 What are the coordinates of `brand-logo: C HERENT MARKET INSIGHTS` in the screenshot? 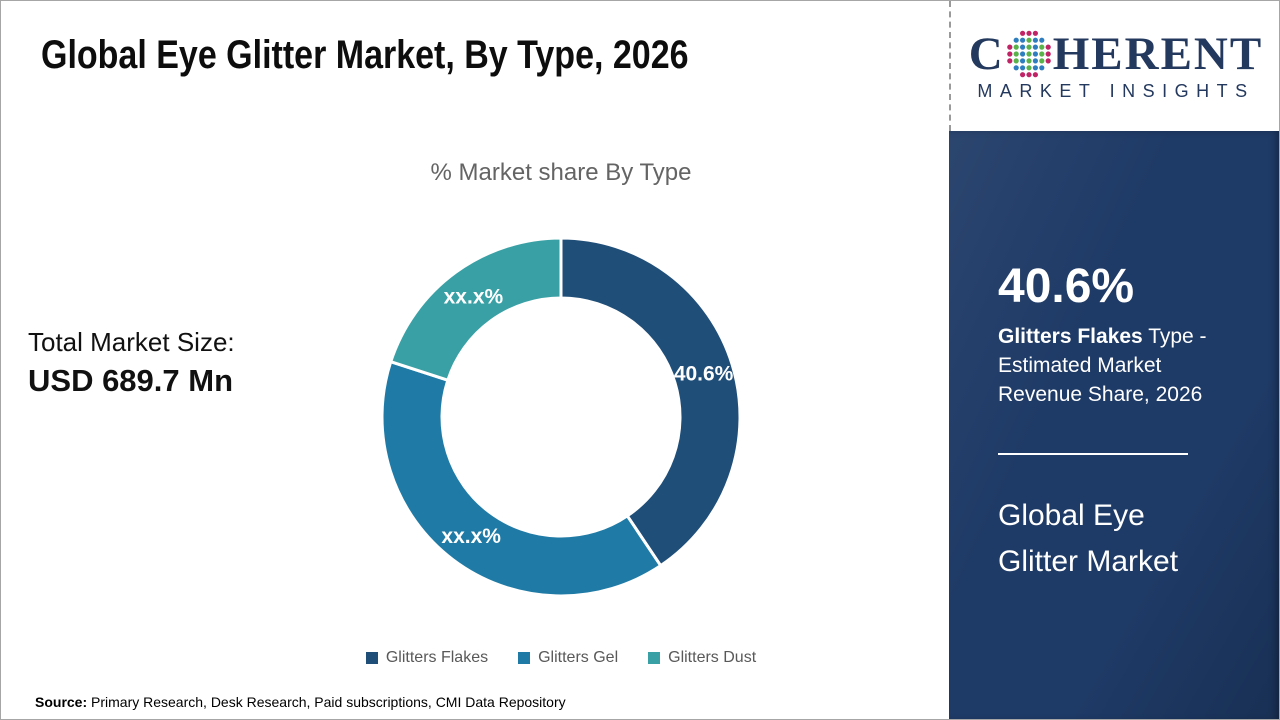 It's located at (1114, 66).